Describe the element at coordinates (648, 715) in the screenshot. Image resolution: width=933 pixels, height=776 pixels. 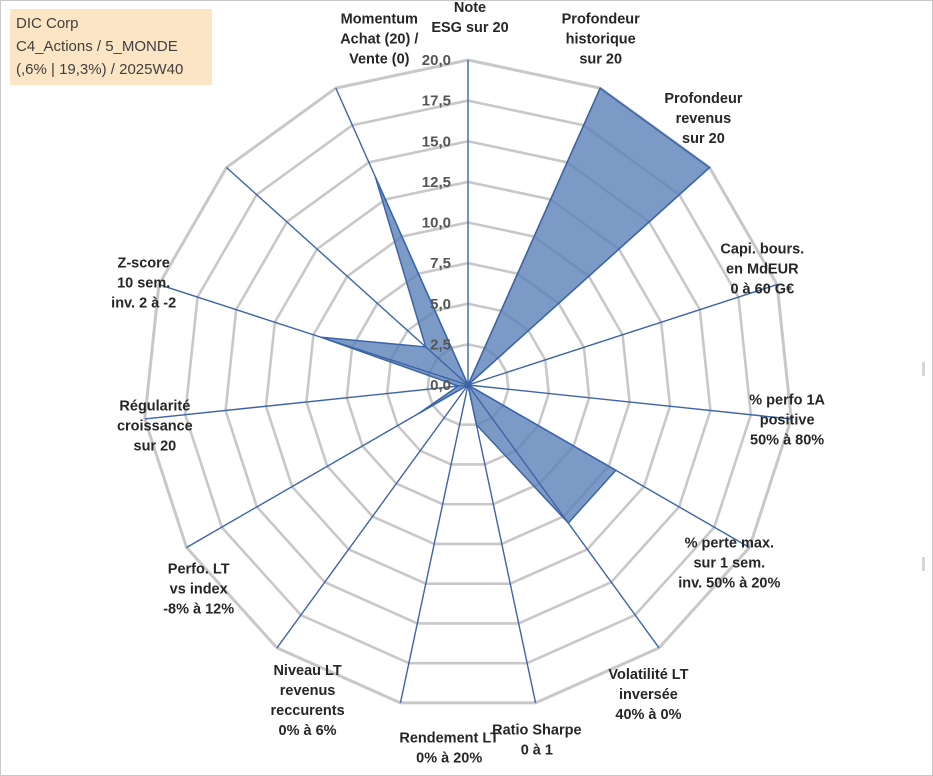
I see `axis-label-line: 40% à 0%` at that location.